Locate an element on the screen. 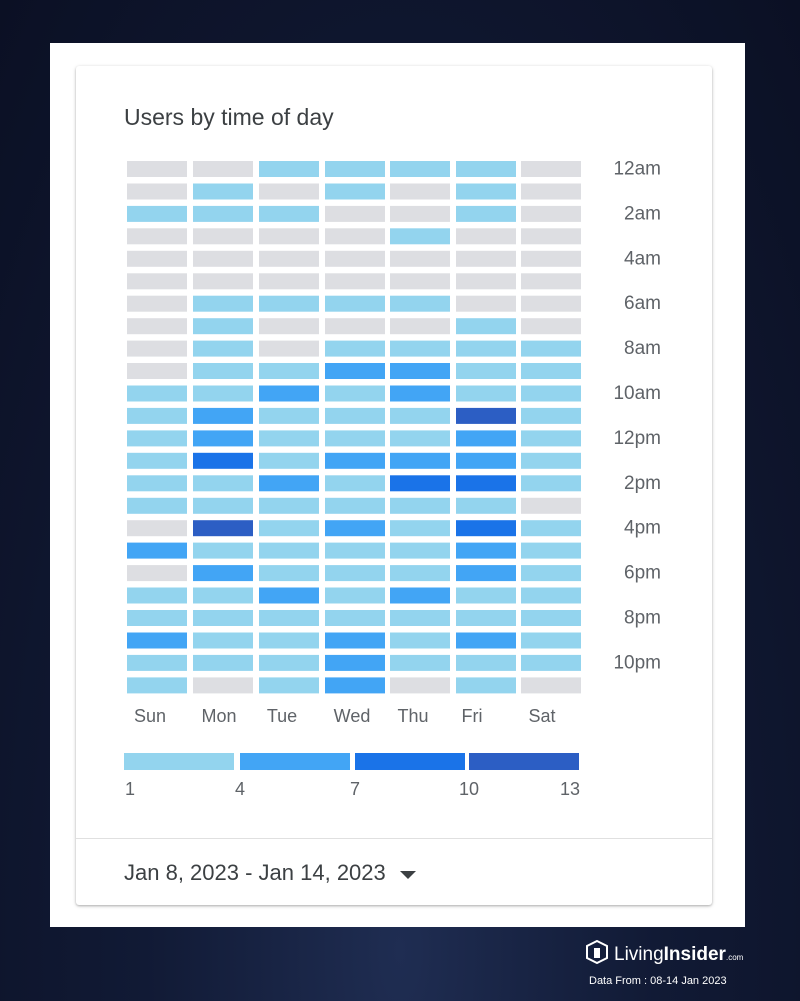 This screenshot has width=800, height=1001. heatmap-cell-thu-7pm is located at coordinates (420, 595).